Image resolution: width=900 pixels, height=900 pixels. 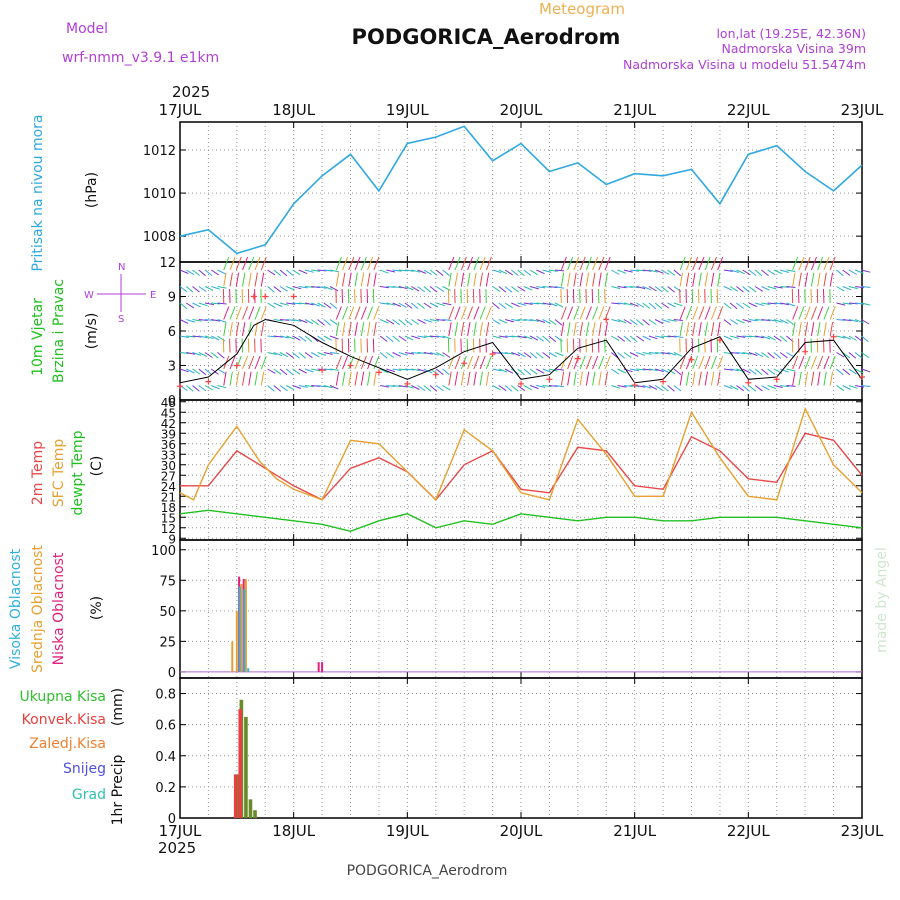 What do you see at coordinates (521, 454) in the screenshot?
I see `sfc-temp-line` at bounding box center [521, 454].